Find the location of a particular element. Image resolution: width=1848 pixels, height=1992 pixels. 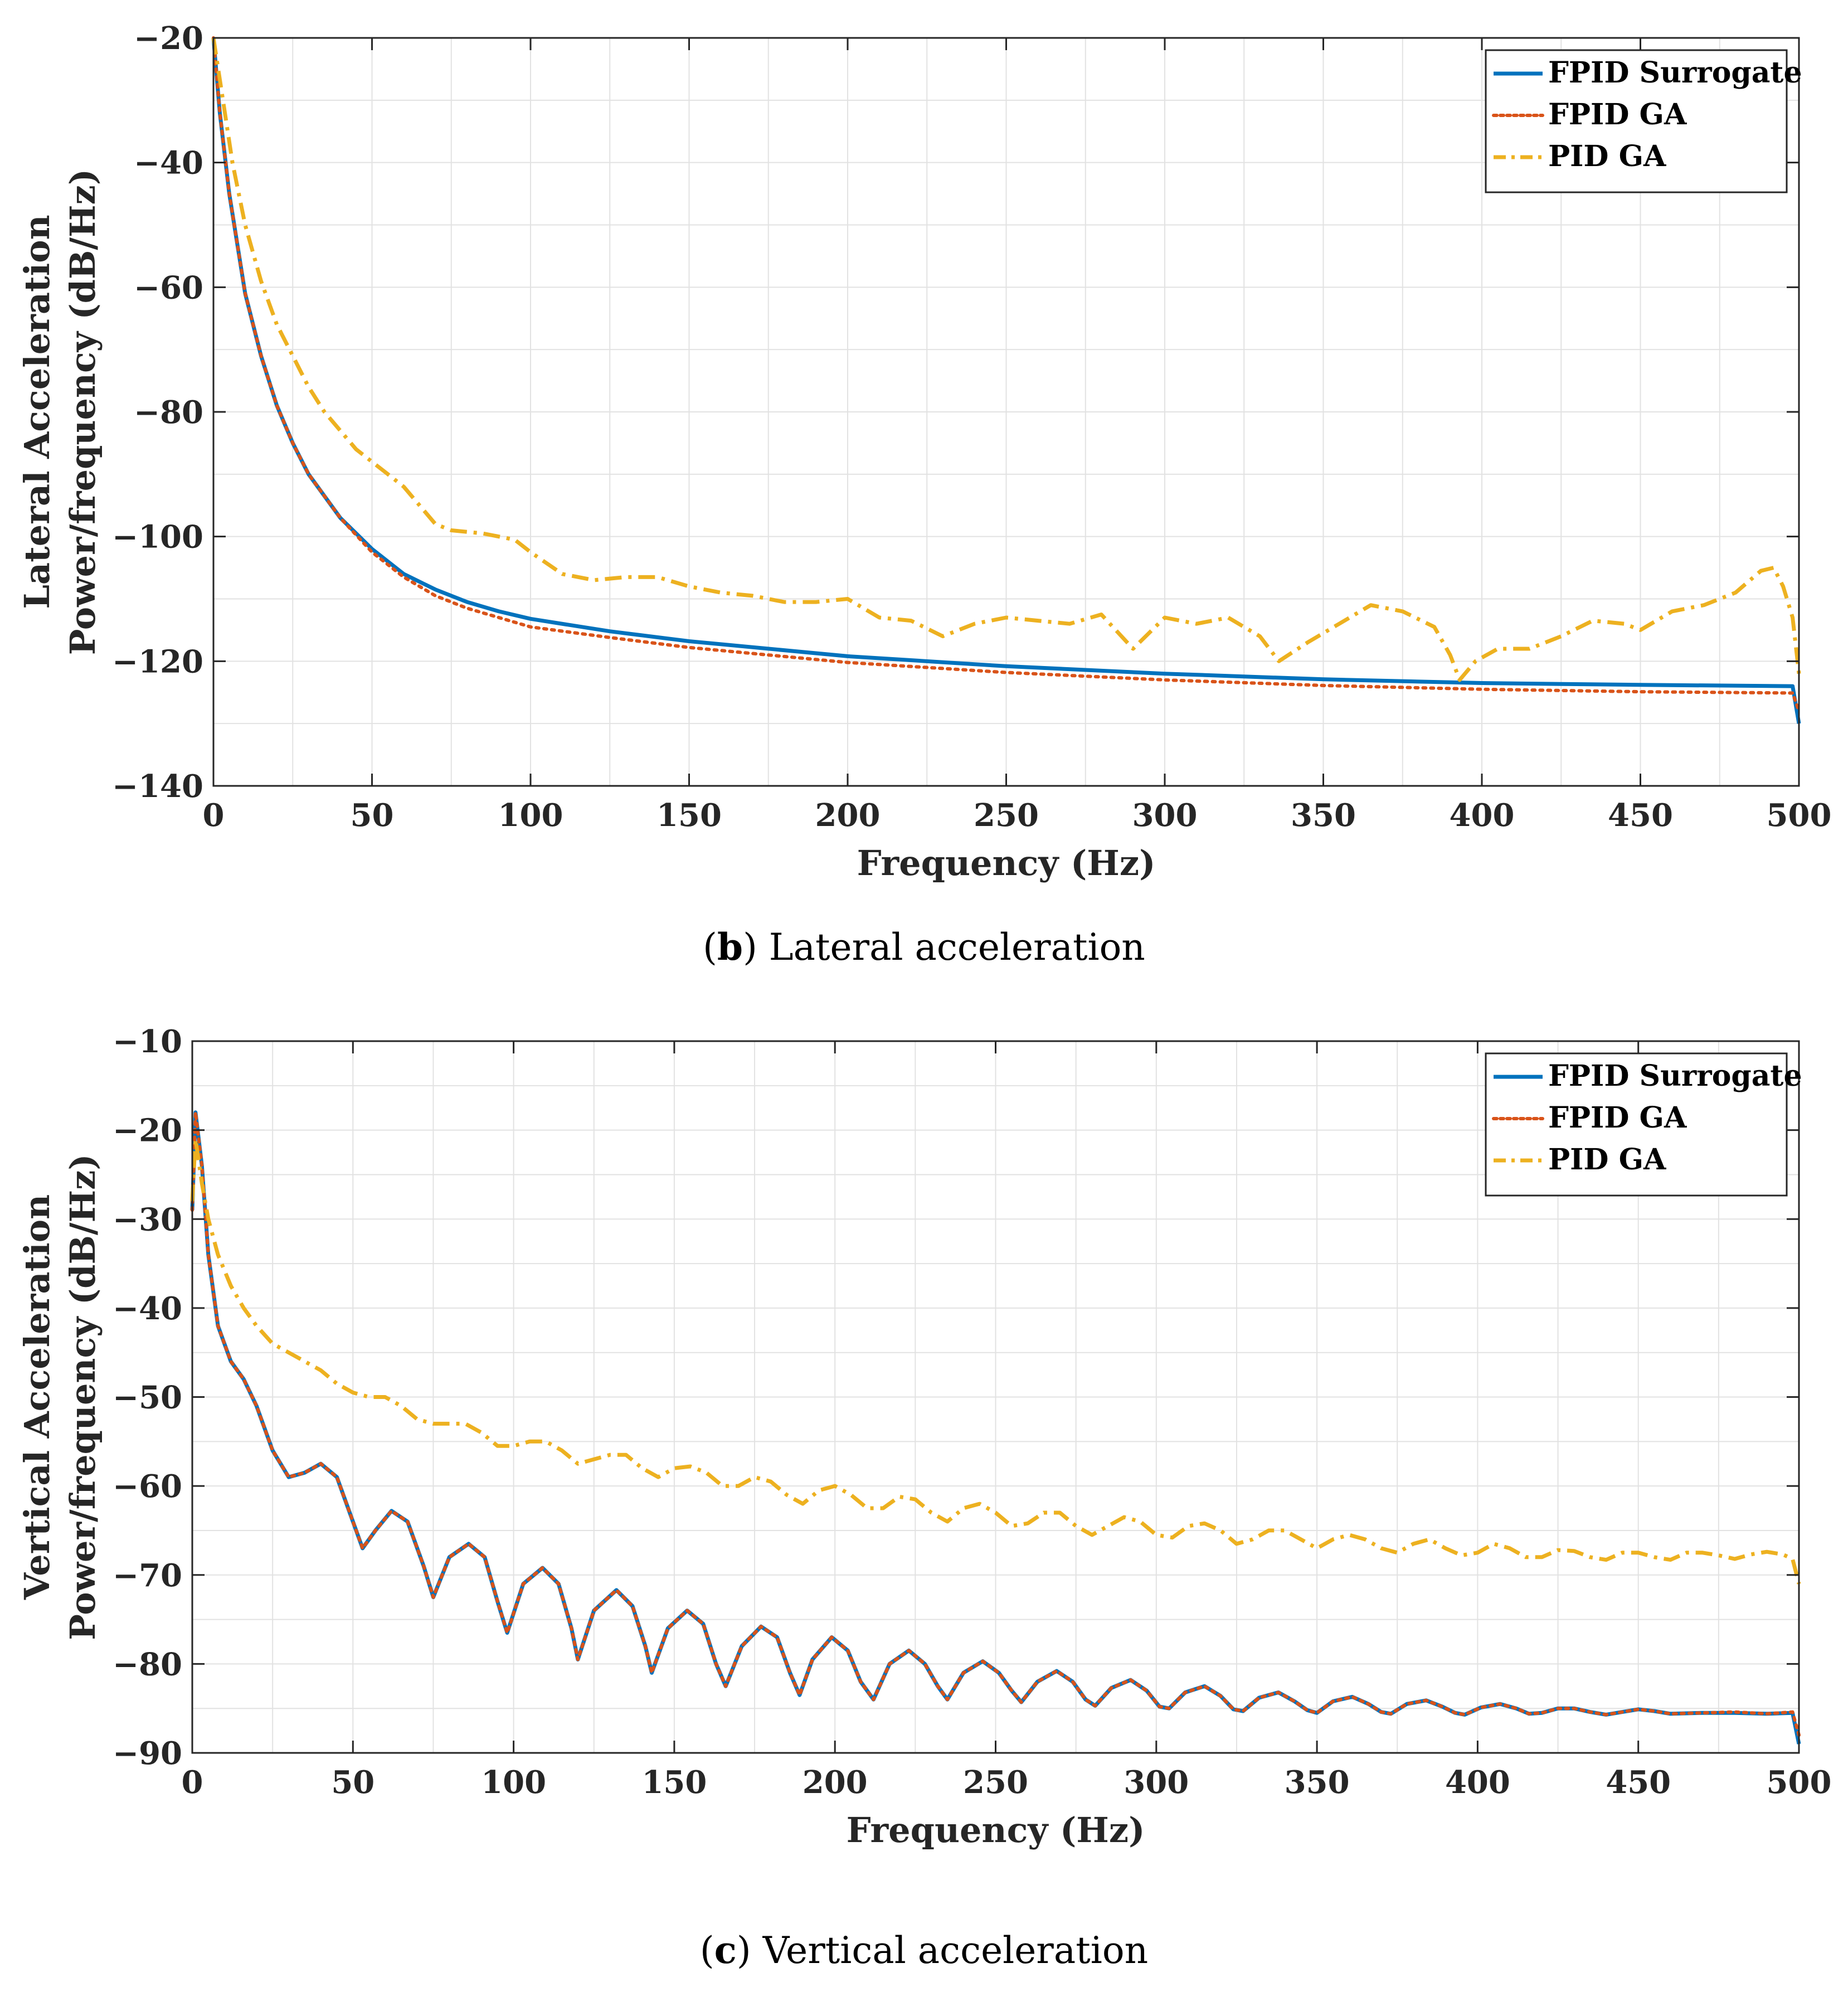

caption-c-label: c is located at coordinates (725, 1950).